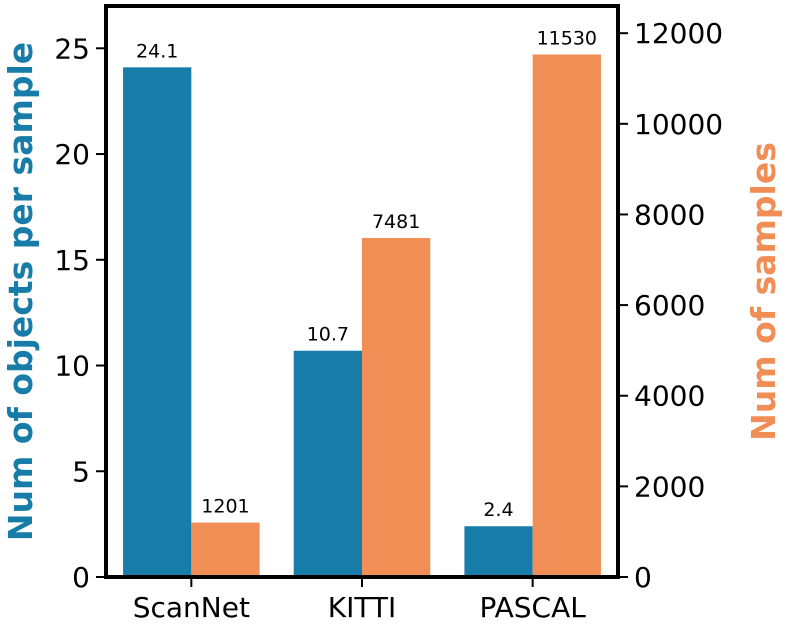 This screenshot has width=789, height=631. What do you see at coordinates (498, 551) in the screenshot?
I see `bar-objects-pascal` at bounding box center [498, 551].